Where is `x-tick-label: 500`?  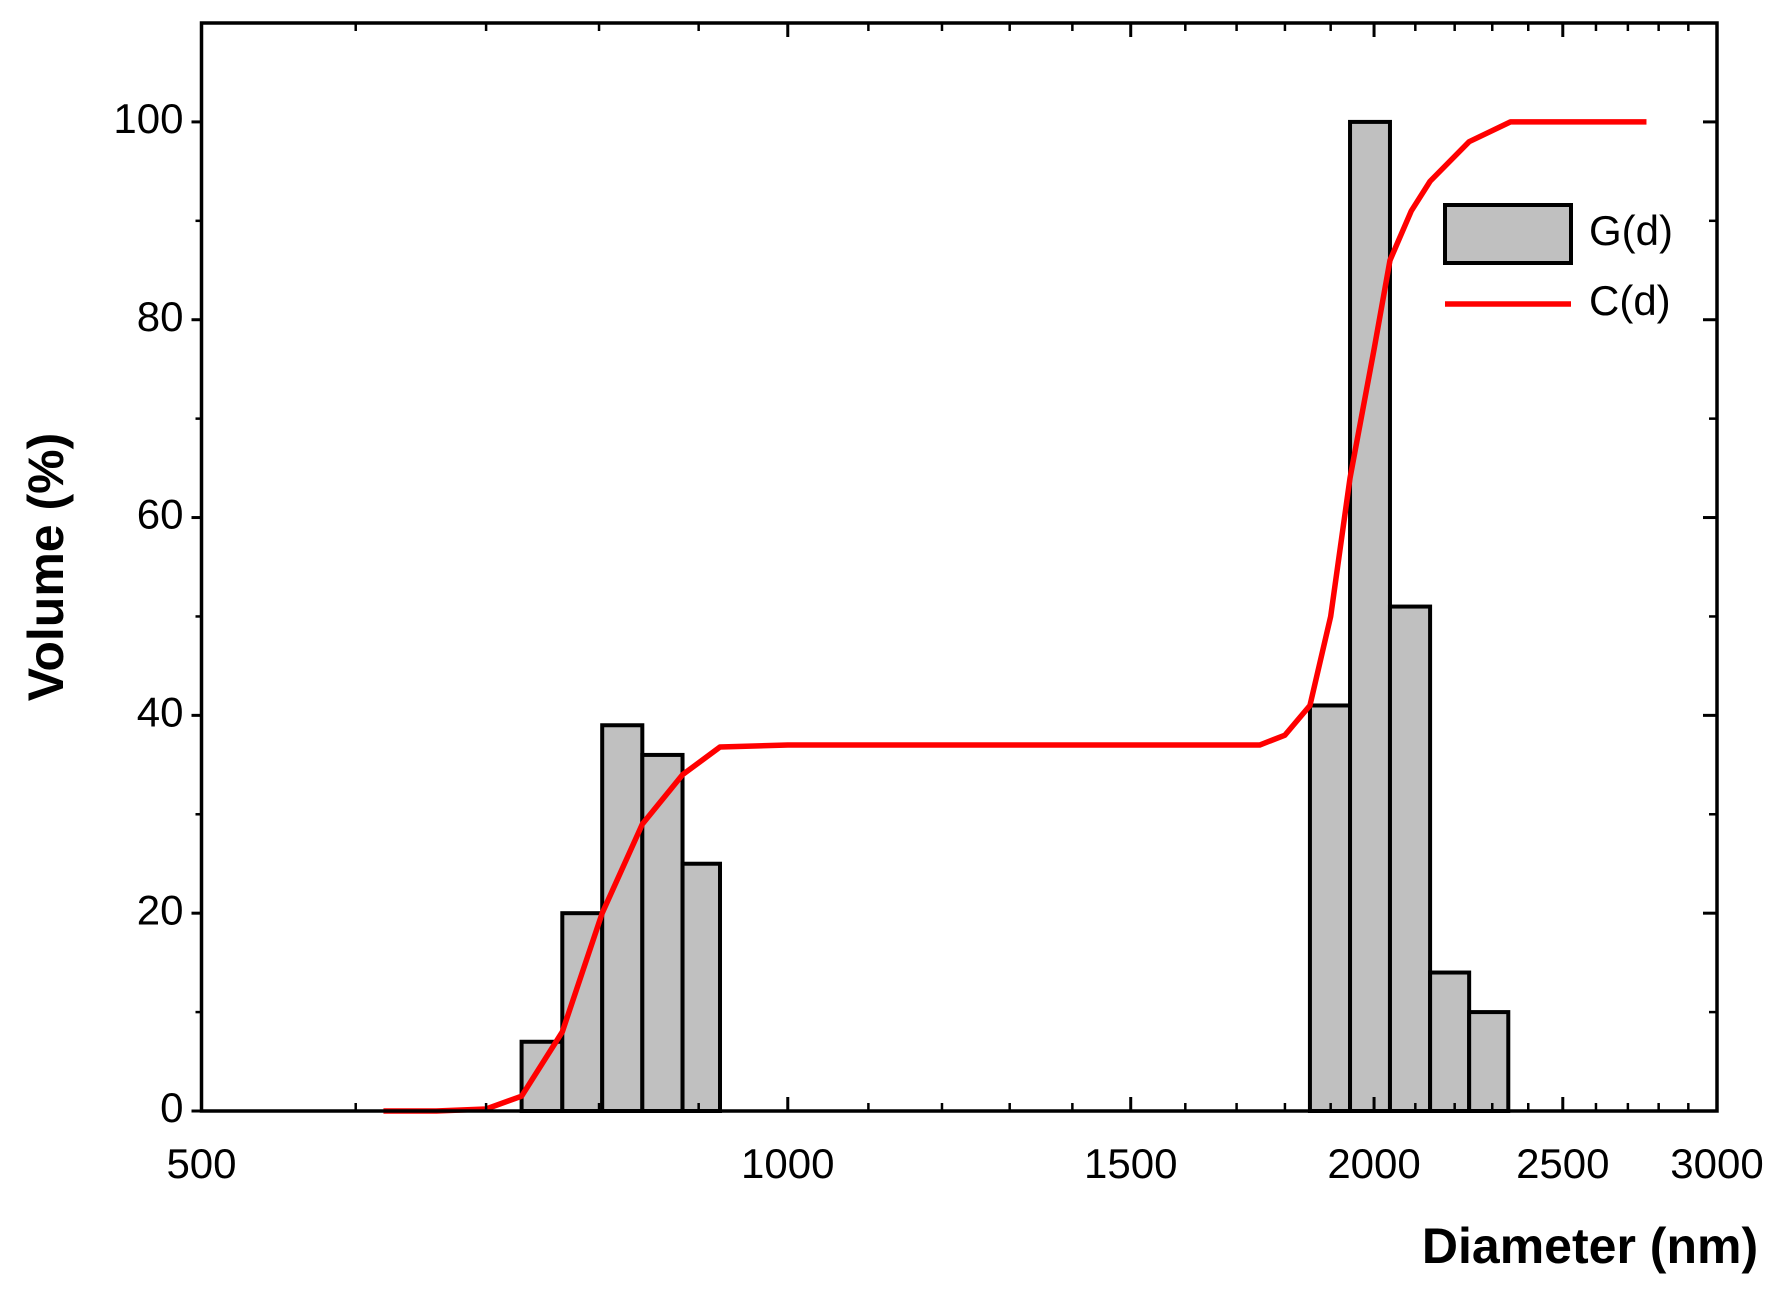 x-tick-label: 500 is located at coordinates (201, 1163).